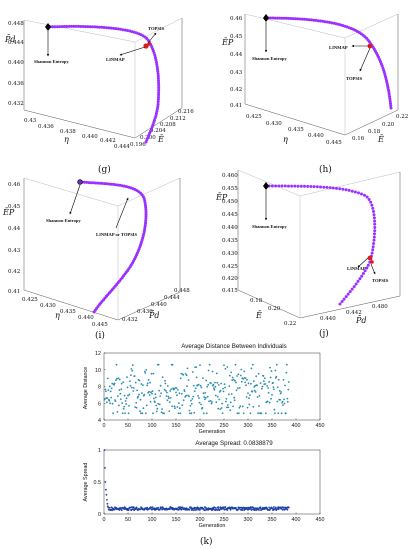 This screenshot has height=550, width=417. What do you see at coordinates (80, 182) in the screenshot?
I see `shannon-entropy-point` at bounding box center [80, 182].